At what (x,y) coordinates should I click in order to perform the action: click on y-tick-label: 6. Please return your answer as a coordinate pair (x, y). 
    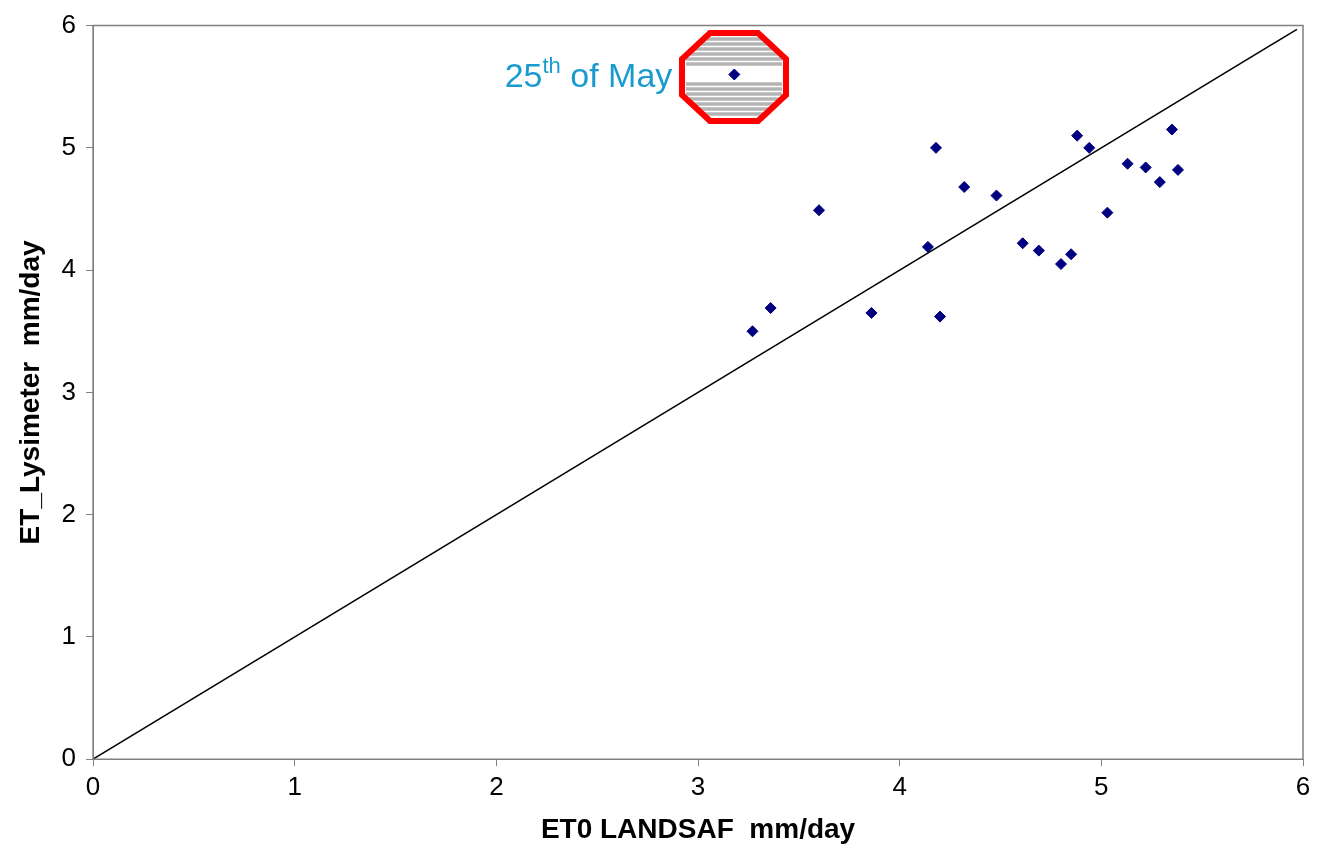
    Looking at the image, I should click on (69, 23).